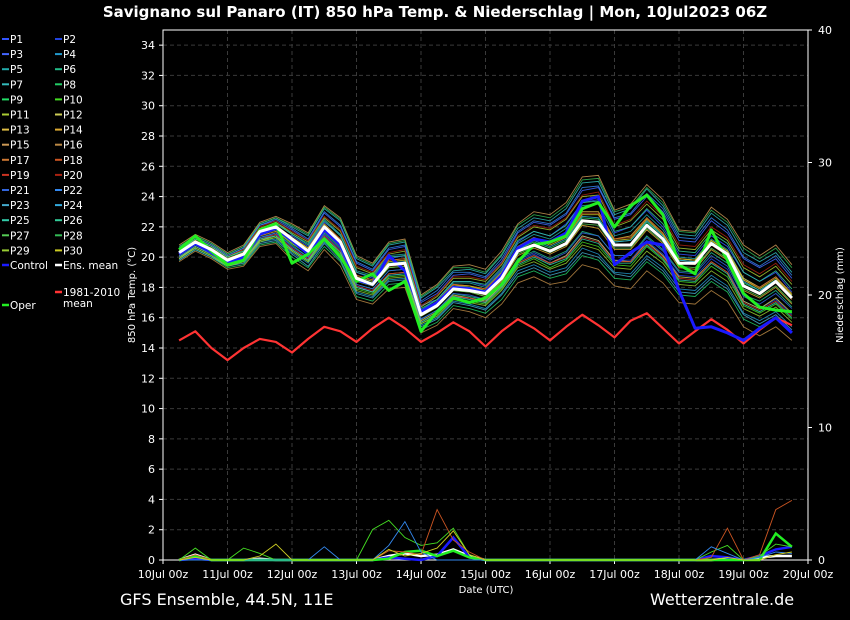  Describe the element at coordinates (73, 191) in the screenshot. I see `legend-item-p22: P22` at that location.